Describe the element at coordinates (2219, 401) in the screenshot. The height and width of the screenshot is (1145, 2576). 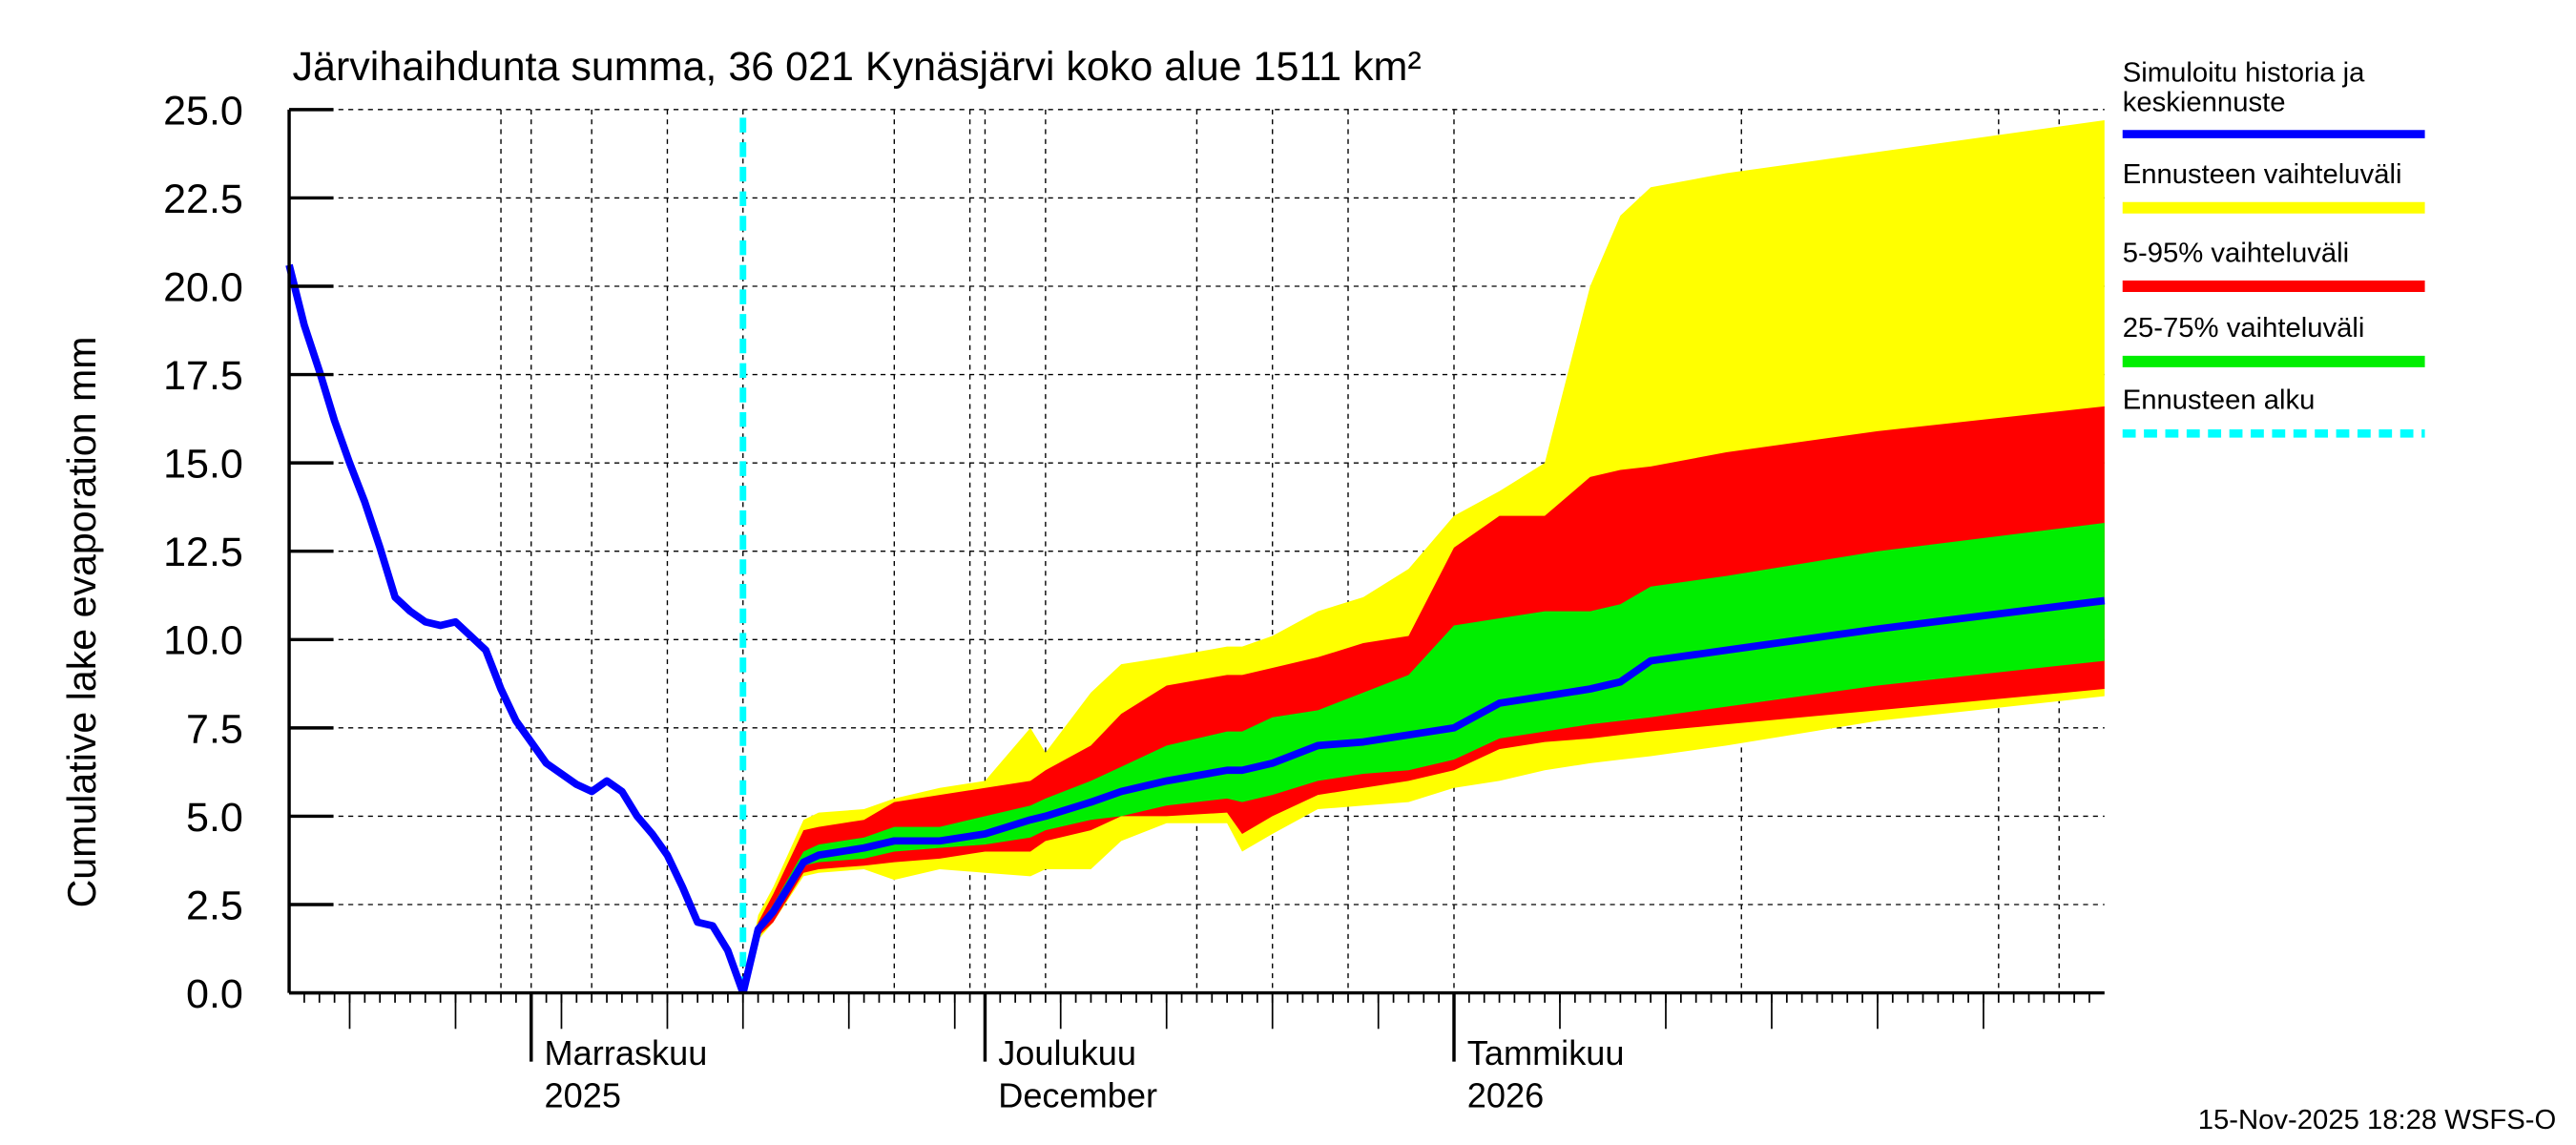
I see `legend-label: Ennusteen alku` at that location.